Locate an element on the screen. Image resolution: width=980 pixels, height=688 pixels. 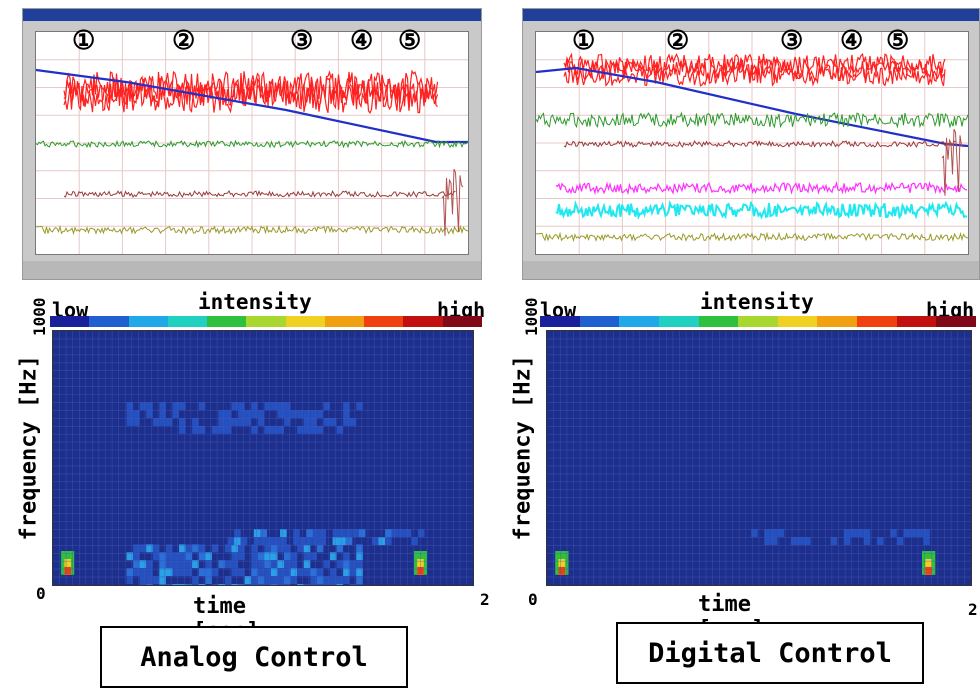
analog-waveform-svg is located at coordinates (252, 143).